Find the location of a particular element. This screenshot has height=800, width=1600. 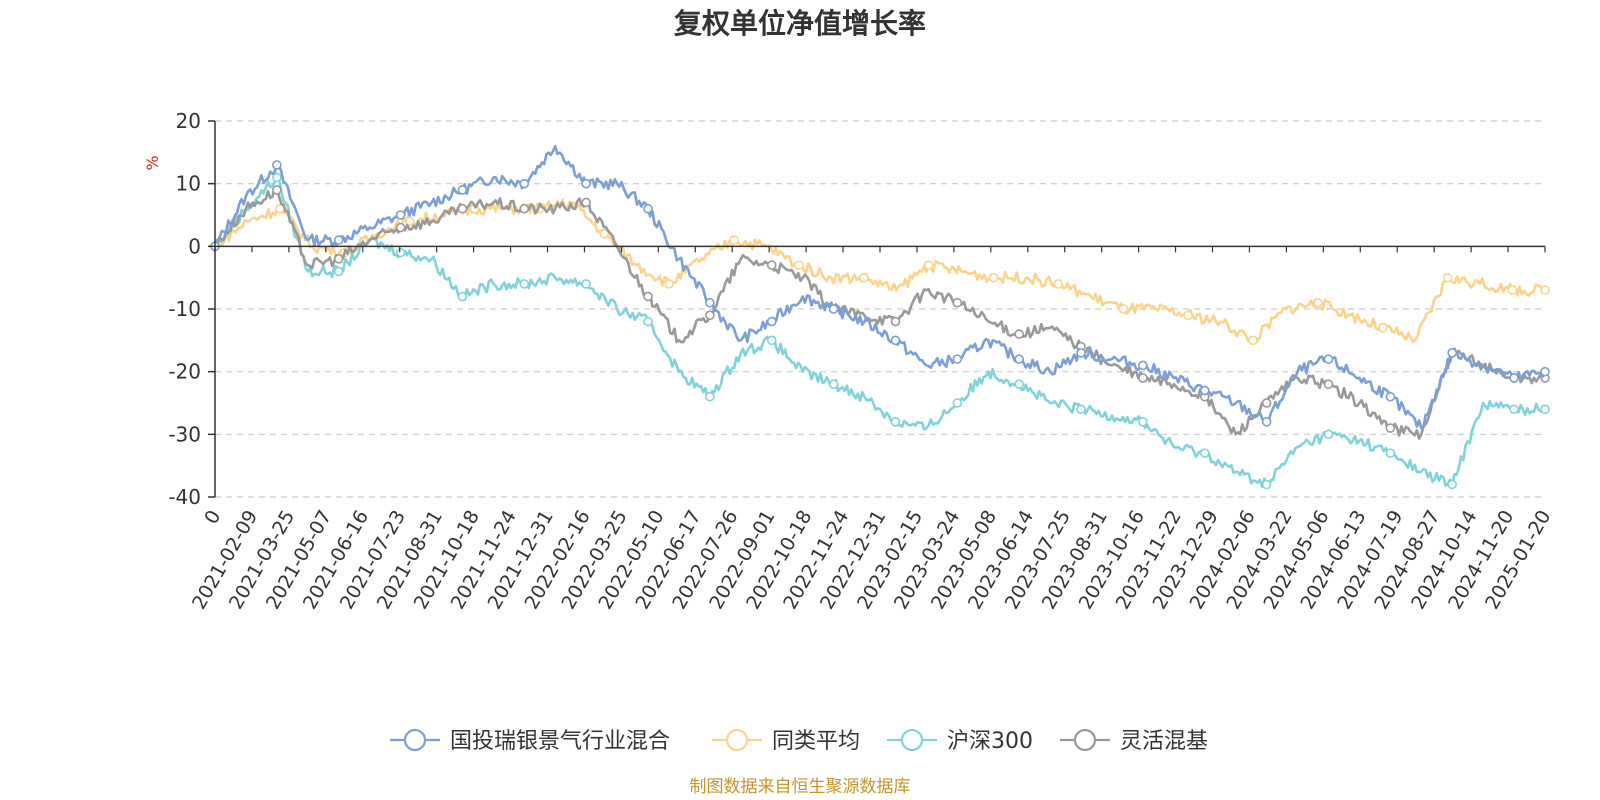

y-axis-ticks: 20 10 0 -10 -20 -30 -40 is located at coordinates (191, 309).